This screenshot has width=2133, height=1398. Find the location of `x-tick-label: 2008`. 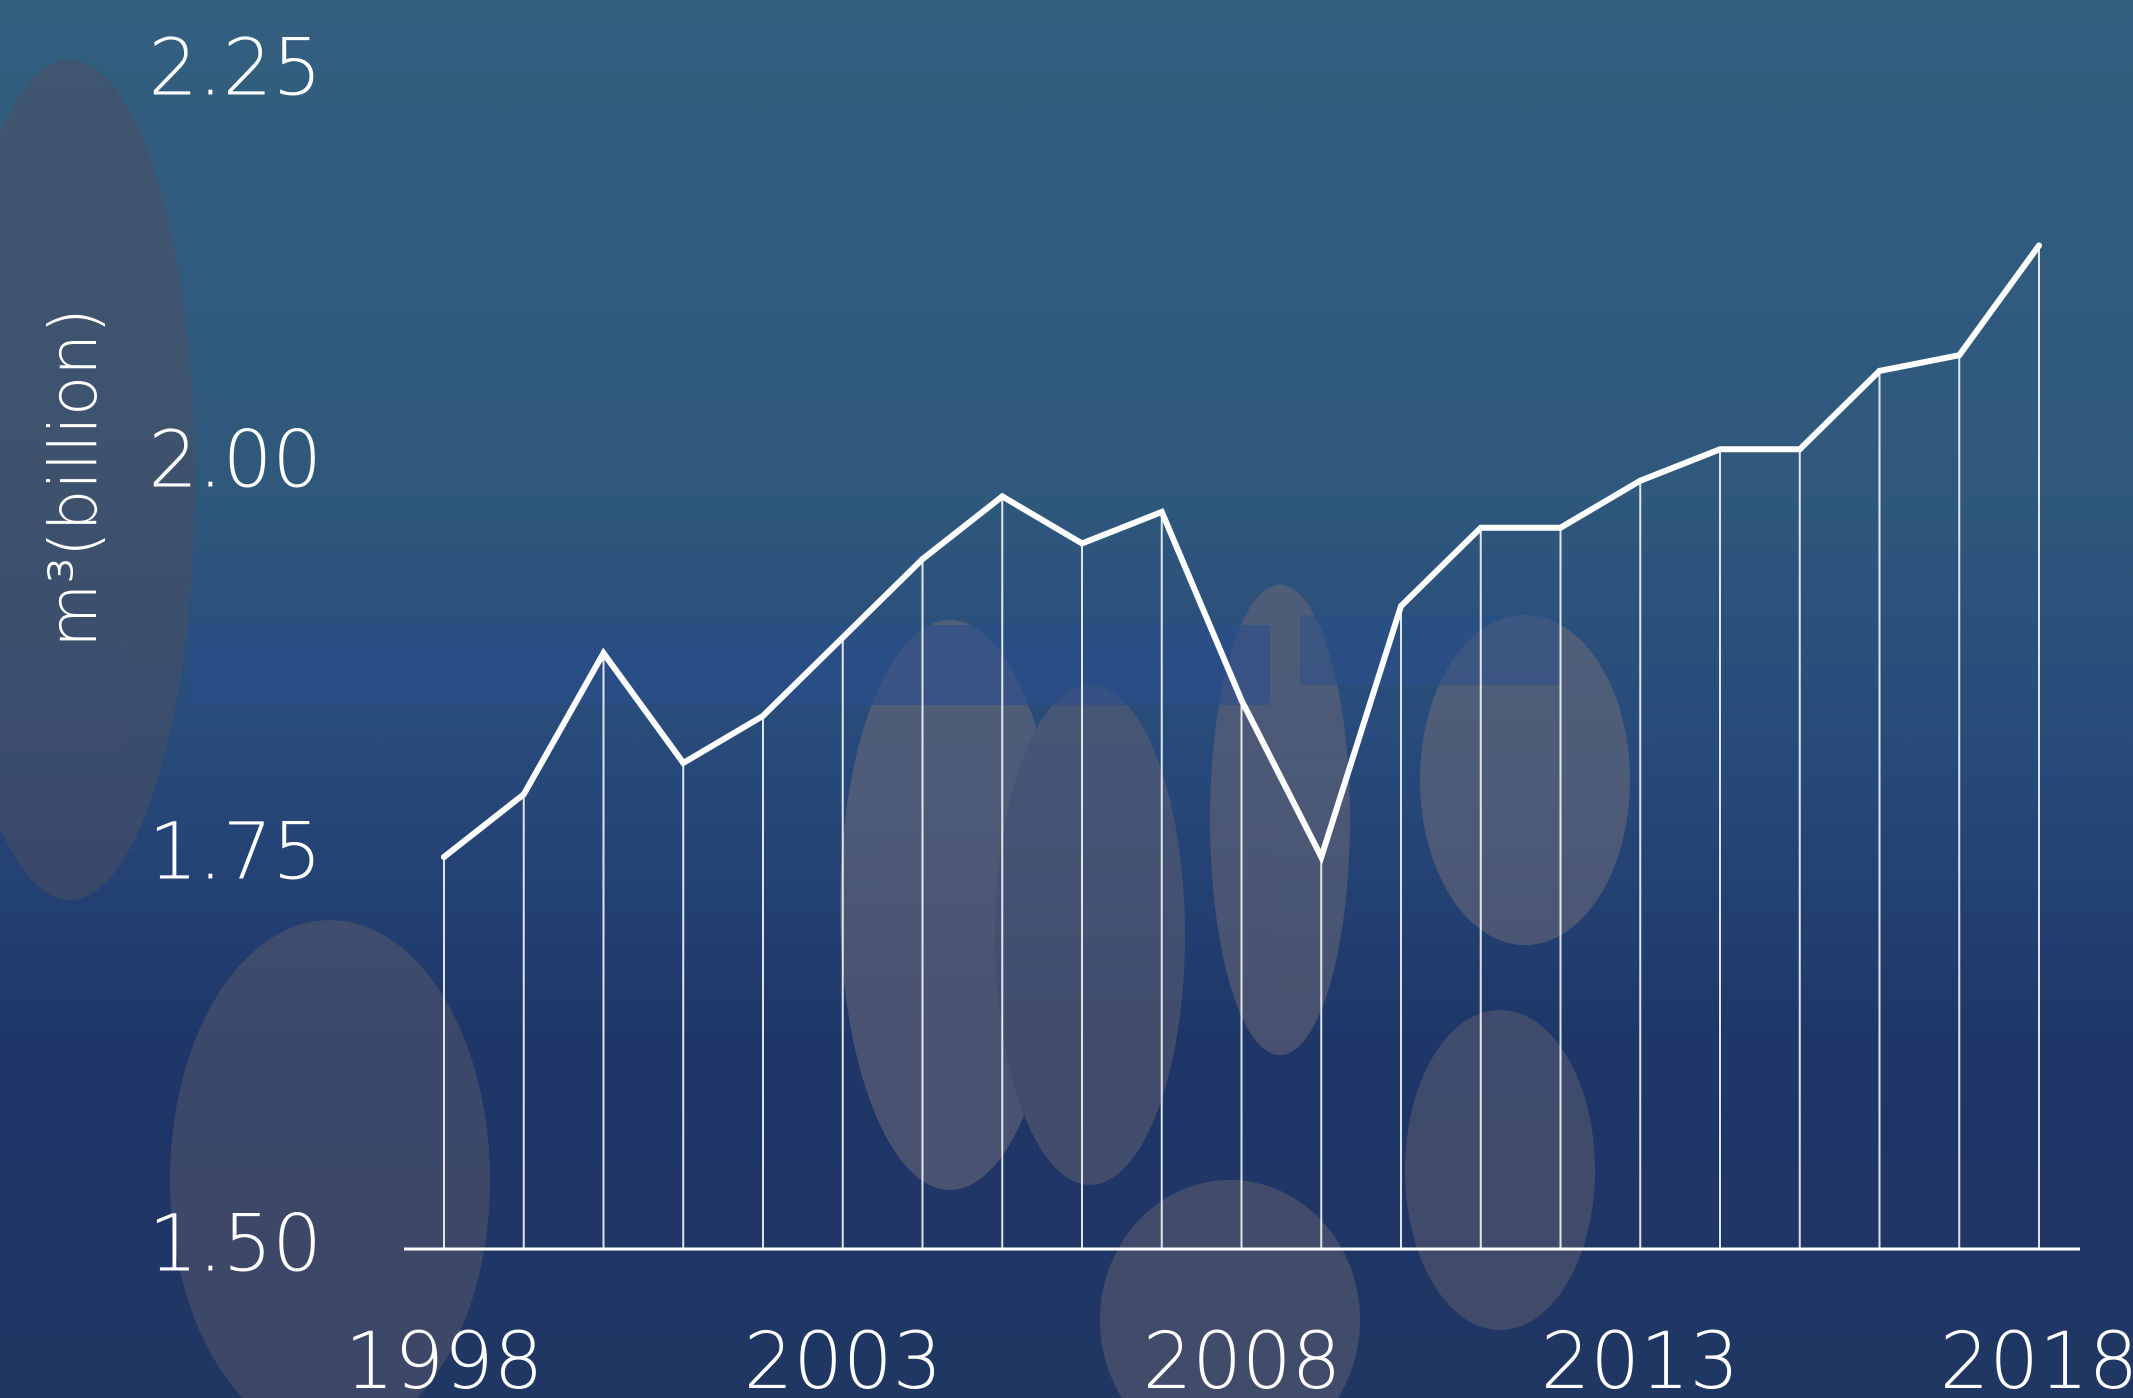

x-tick-label: 2008 is located at coordinates (1242, 1357).